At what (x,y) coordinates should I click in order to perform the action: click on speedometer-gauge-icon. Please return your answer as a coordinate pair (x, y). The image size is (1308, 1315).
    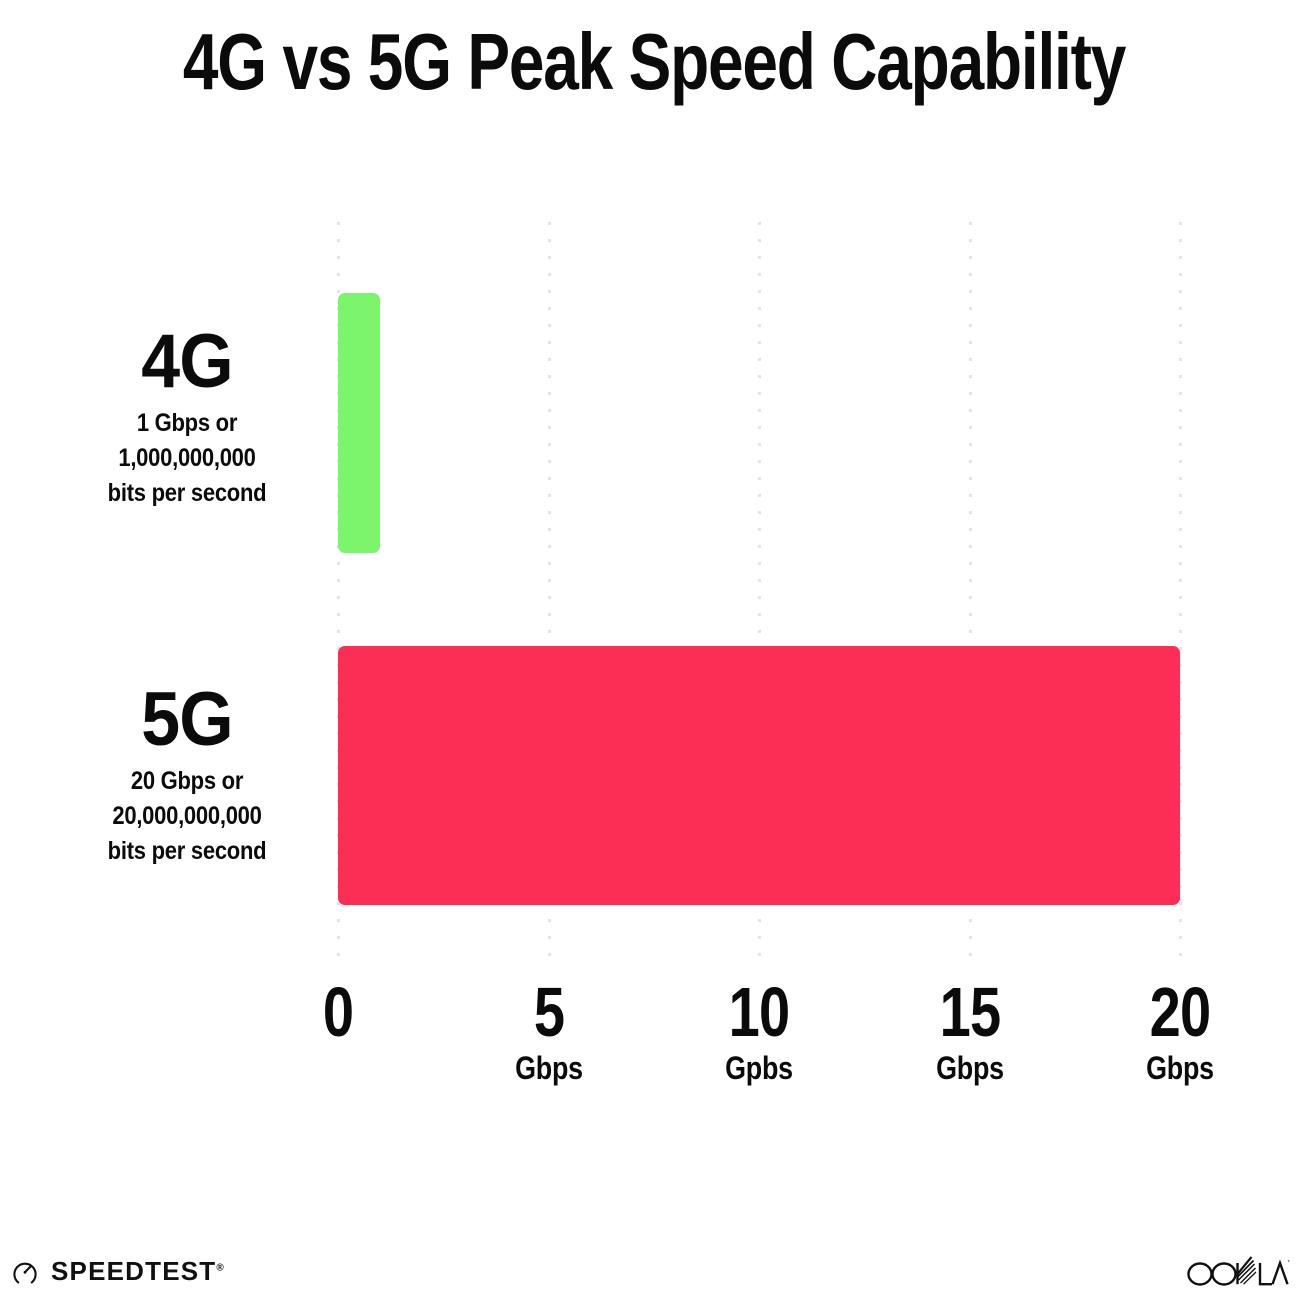
    Looking at the image, I should click on (25, 1272).